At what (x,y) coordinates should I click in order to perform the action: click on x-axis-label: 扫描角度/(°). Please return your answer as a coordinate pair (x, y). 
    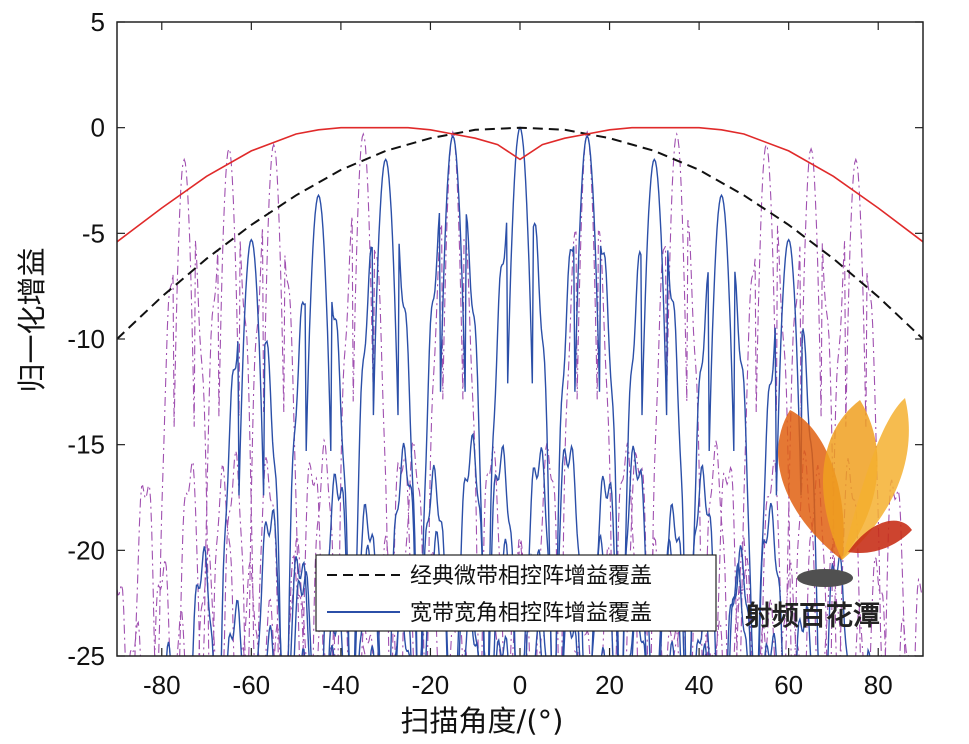
    Looking at the image, I should click on (482, 721).